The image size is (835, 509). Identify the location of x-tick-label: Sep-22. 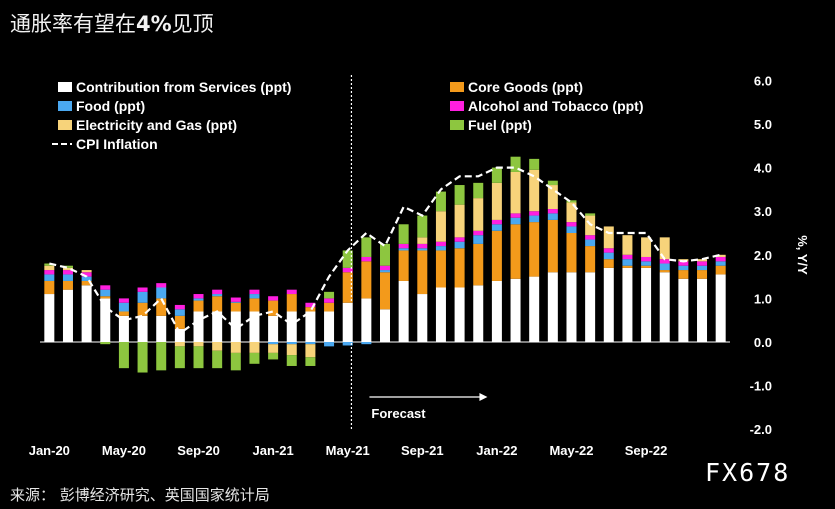
(646, 450).